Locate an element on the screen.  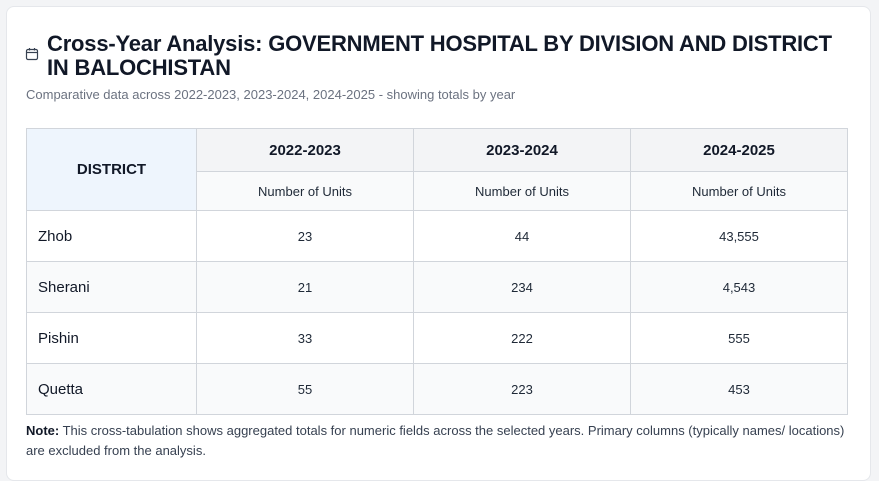
calendar-icon is located at coordinates (32, 54).